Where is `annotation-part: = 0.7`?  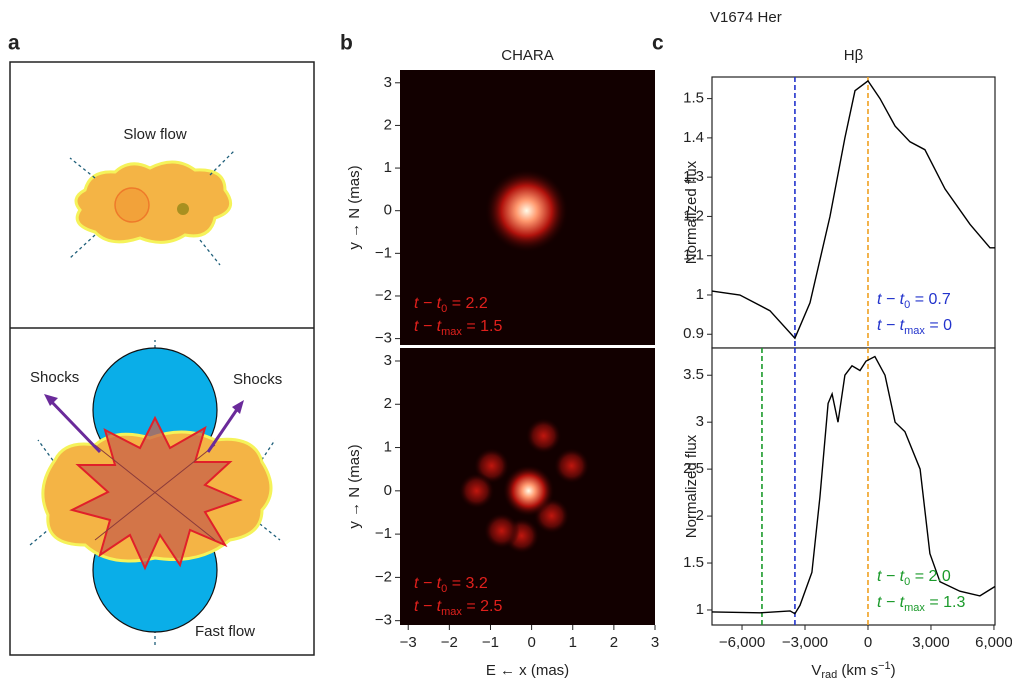
annotation-part: = 0.7 is located at coordinates (930, 299).